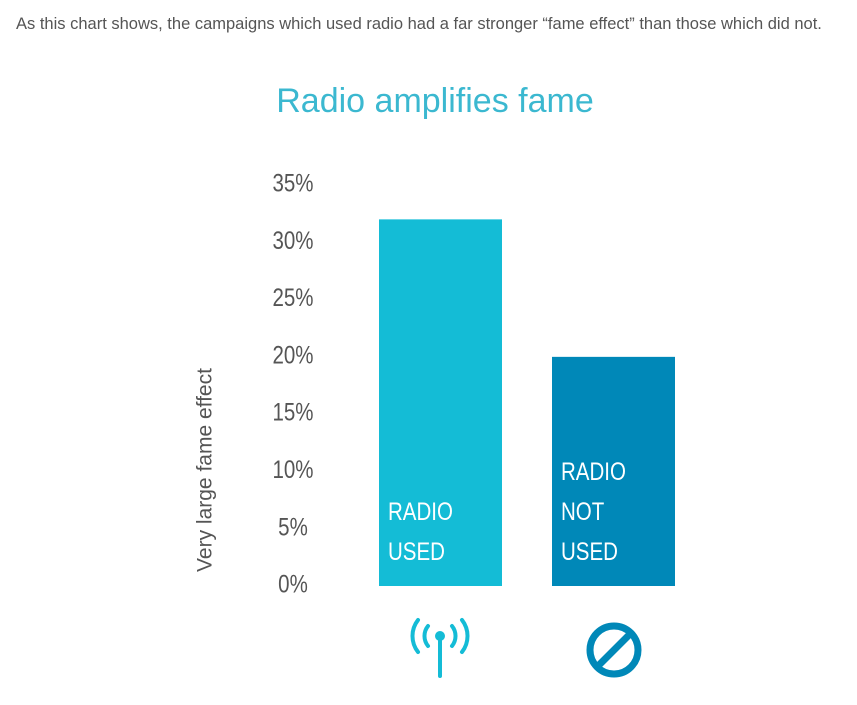  Describe the element at coordinates (440, 648) in the screenshot. I see `radio-icon` at that location.